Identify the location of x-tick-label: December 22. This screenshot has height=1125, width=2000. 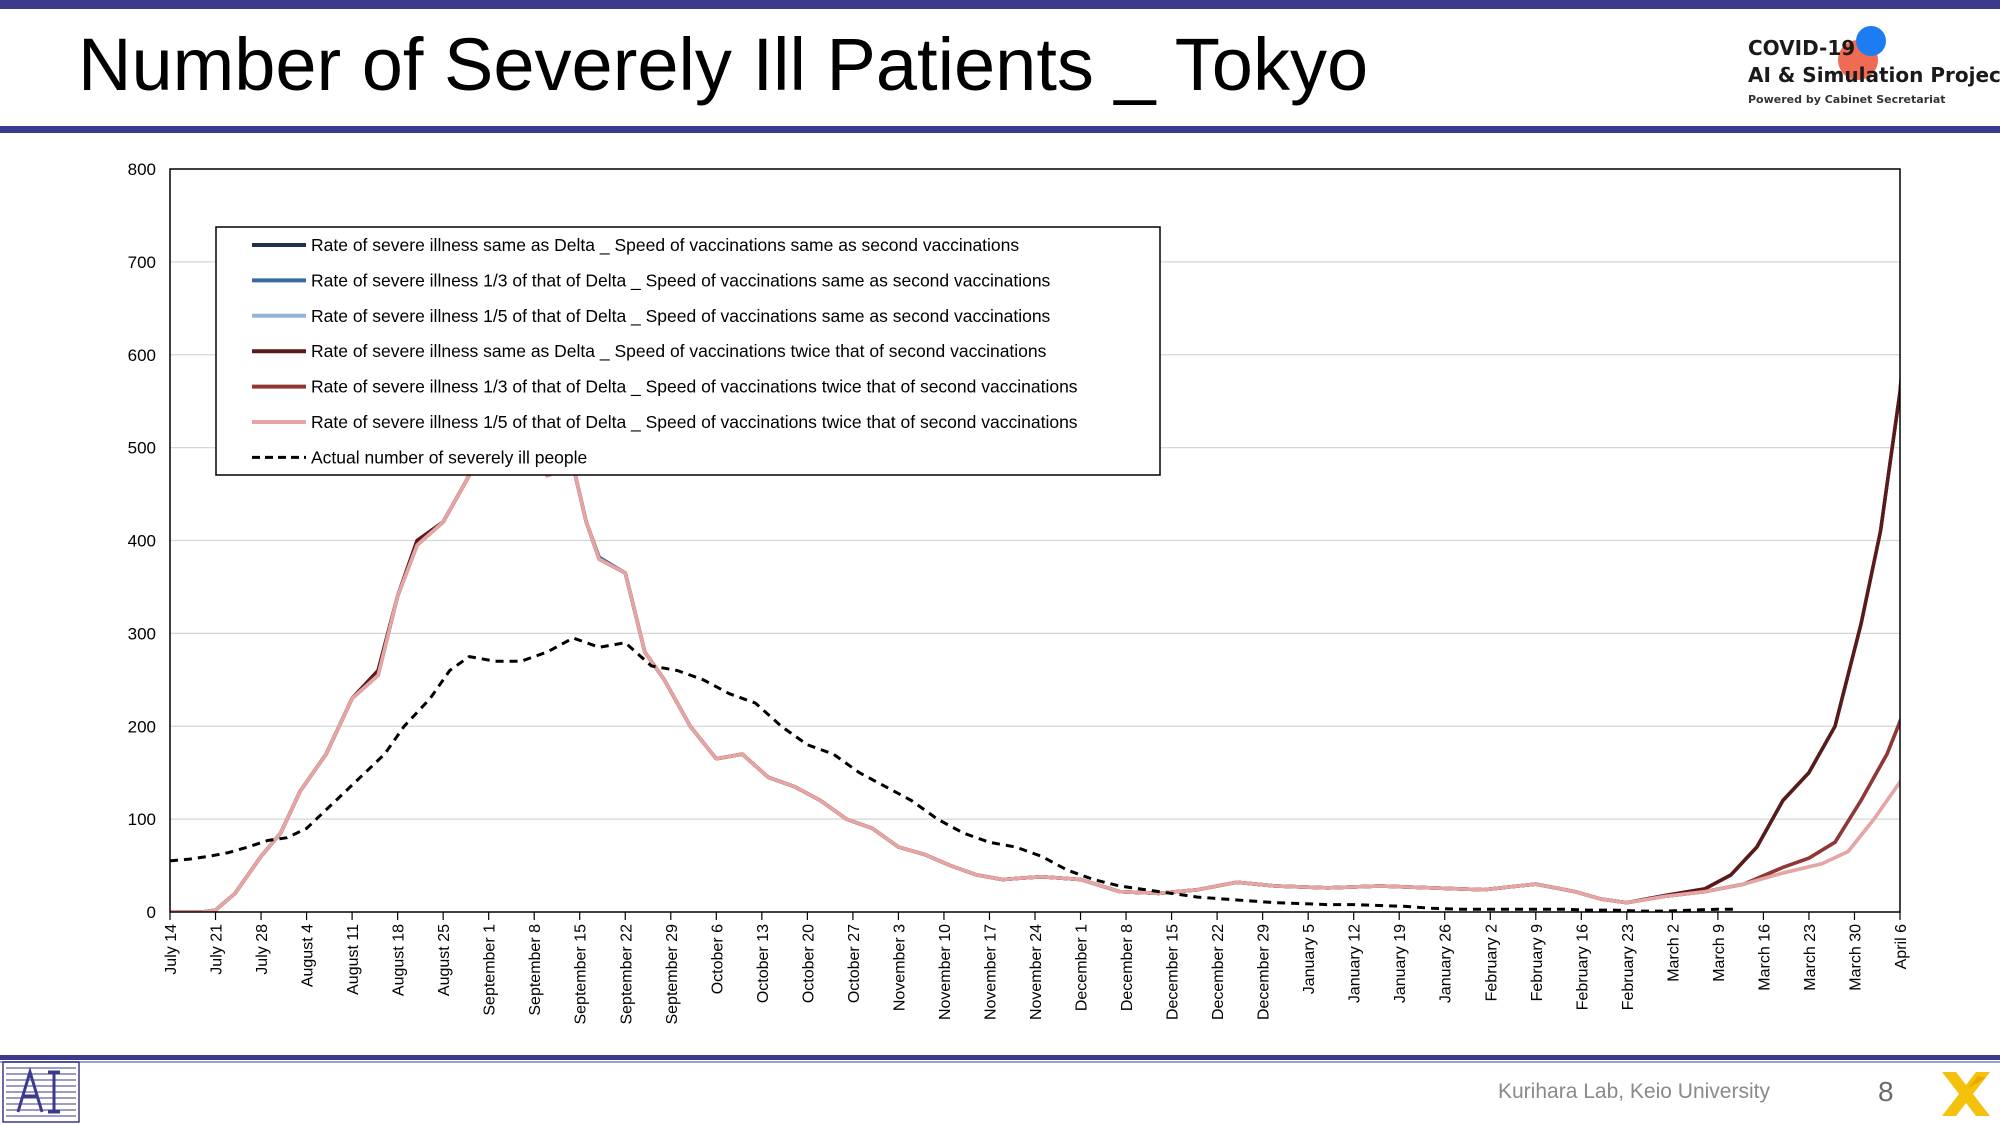
(1218, 972).